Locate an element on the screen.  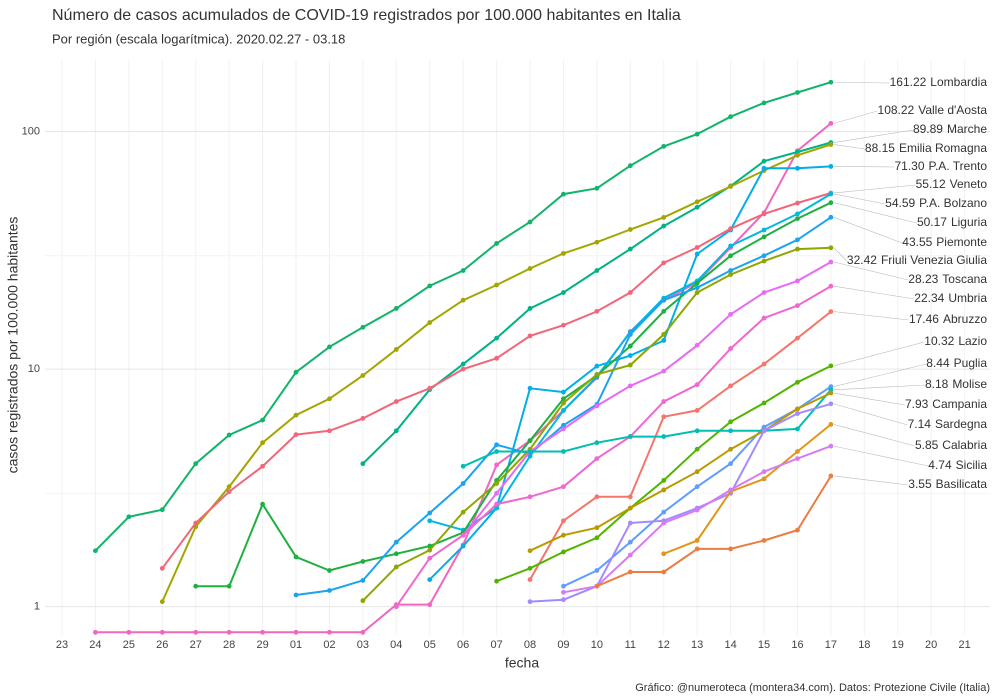
y-axis-label: casos registrados por 100.000 habitantes is located at coordinates (13, 345).